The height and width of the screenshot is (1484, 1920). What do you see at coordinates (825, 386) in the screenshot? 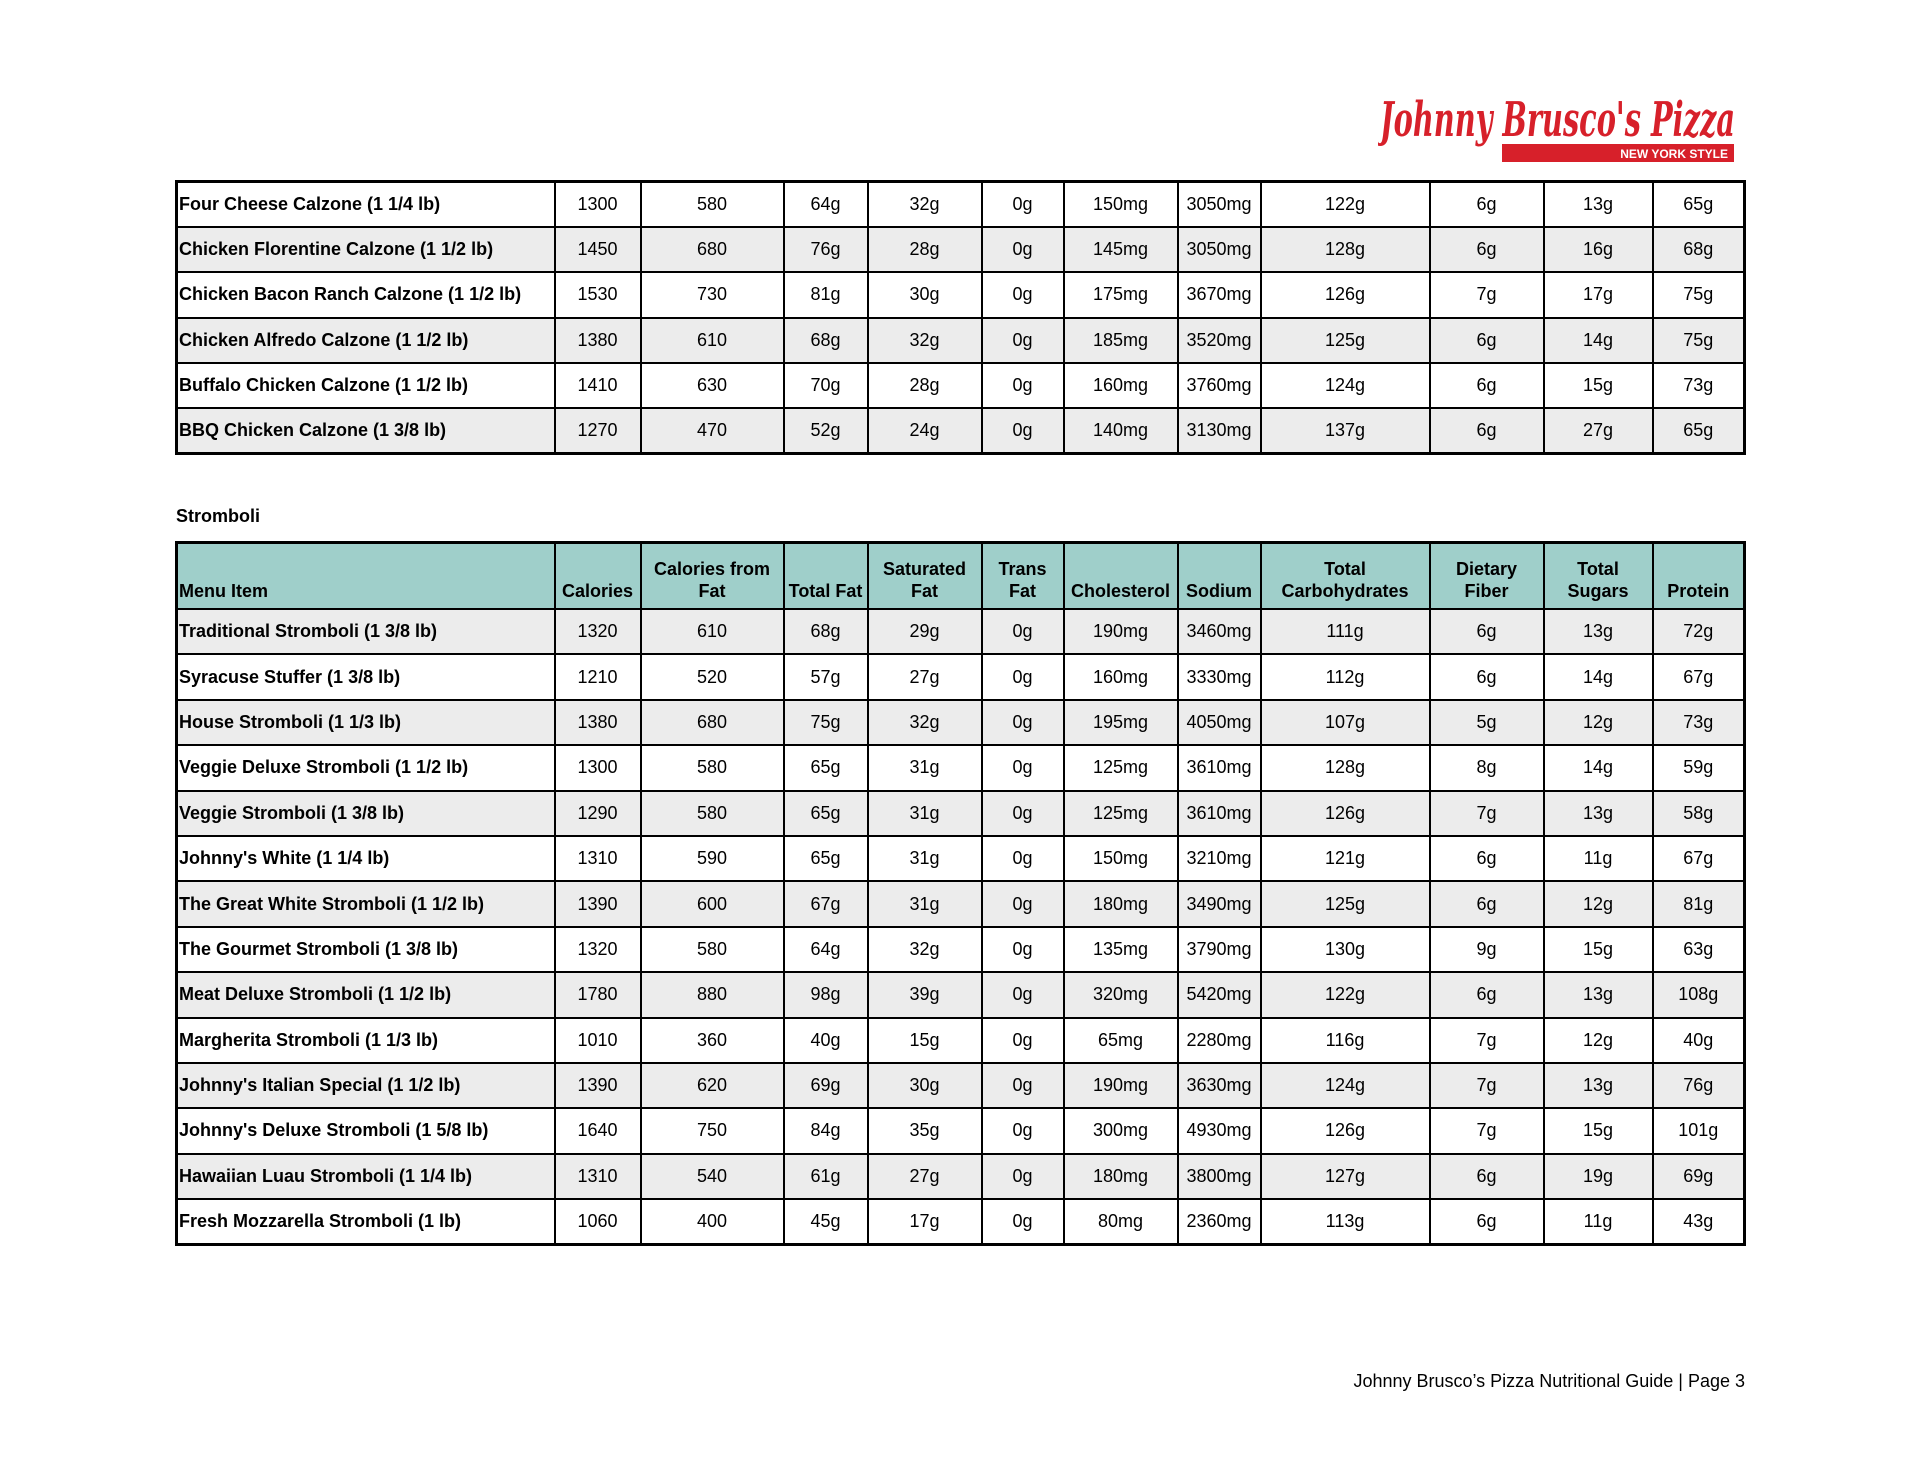
I see `value-cell: 70g` at bounding box center [825, 386].